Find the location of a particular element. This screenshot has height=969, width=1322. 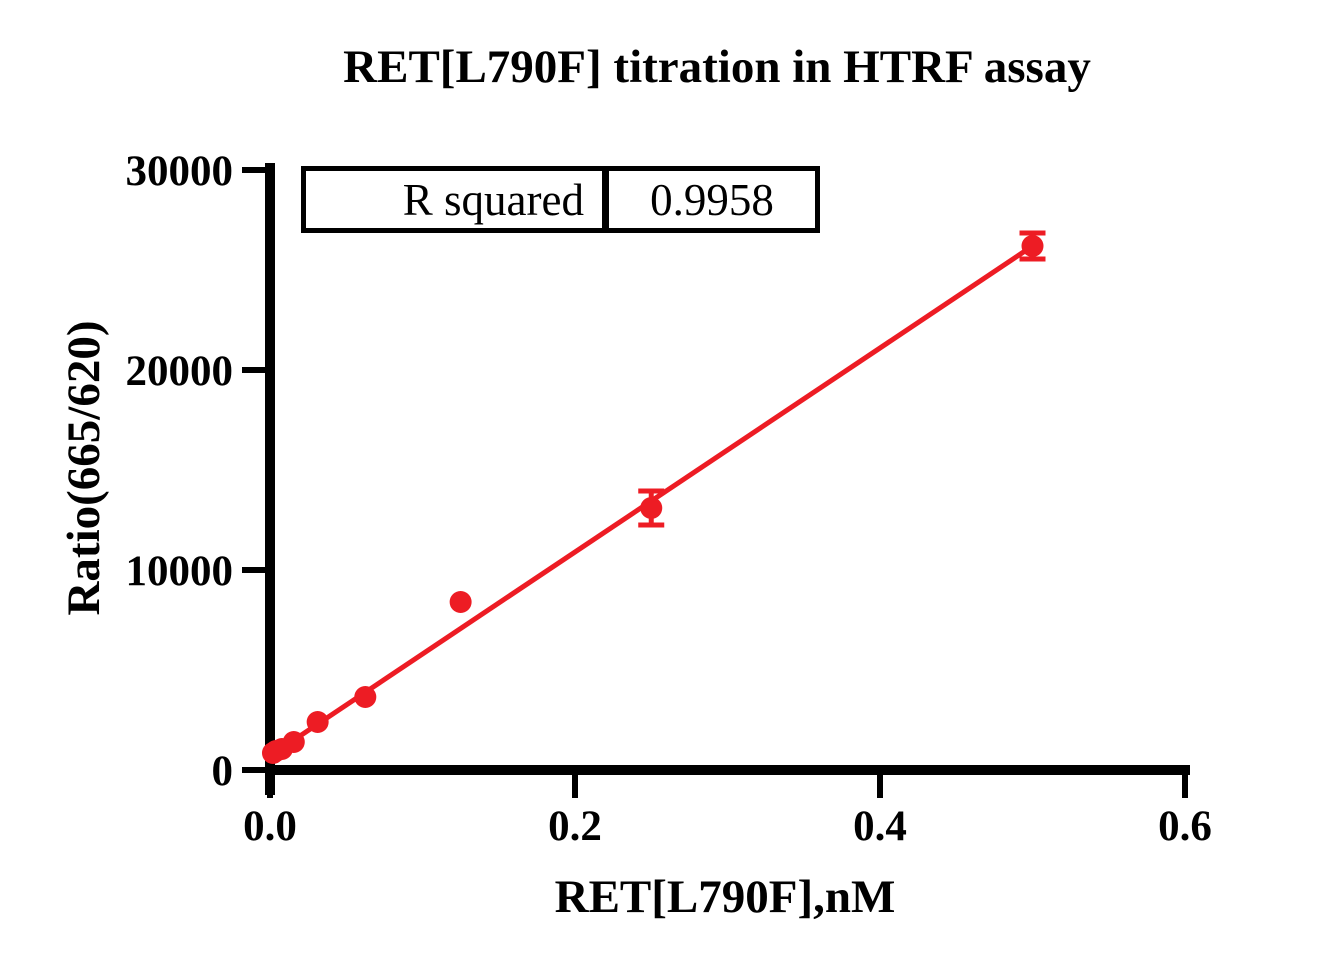

rsquared-label: R squared is located at coordinates (457, 199).